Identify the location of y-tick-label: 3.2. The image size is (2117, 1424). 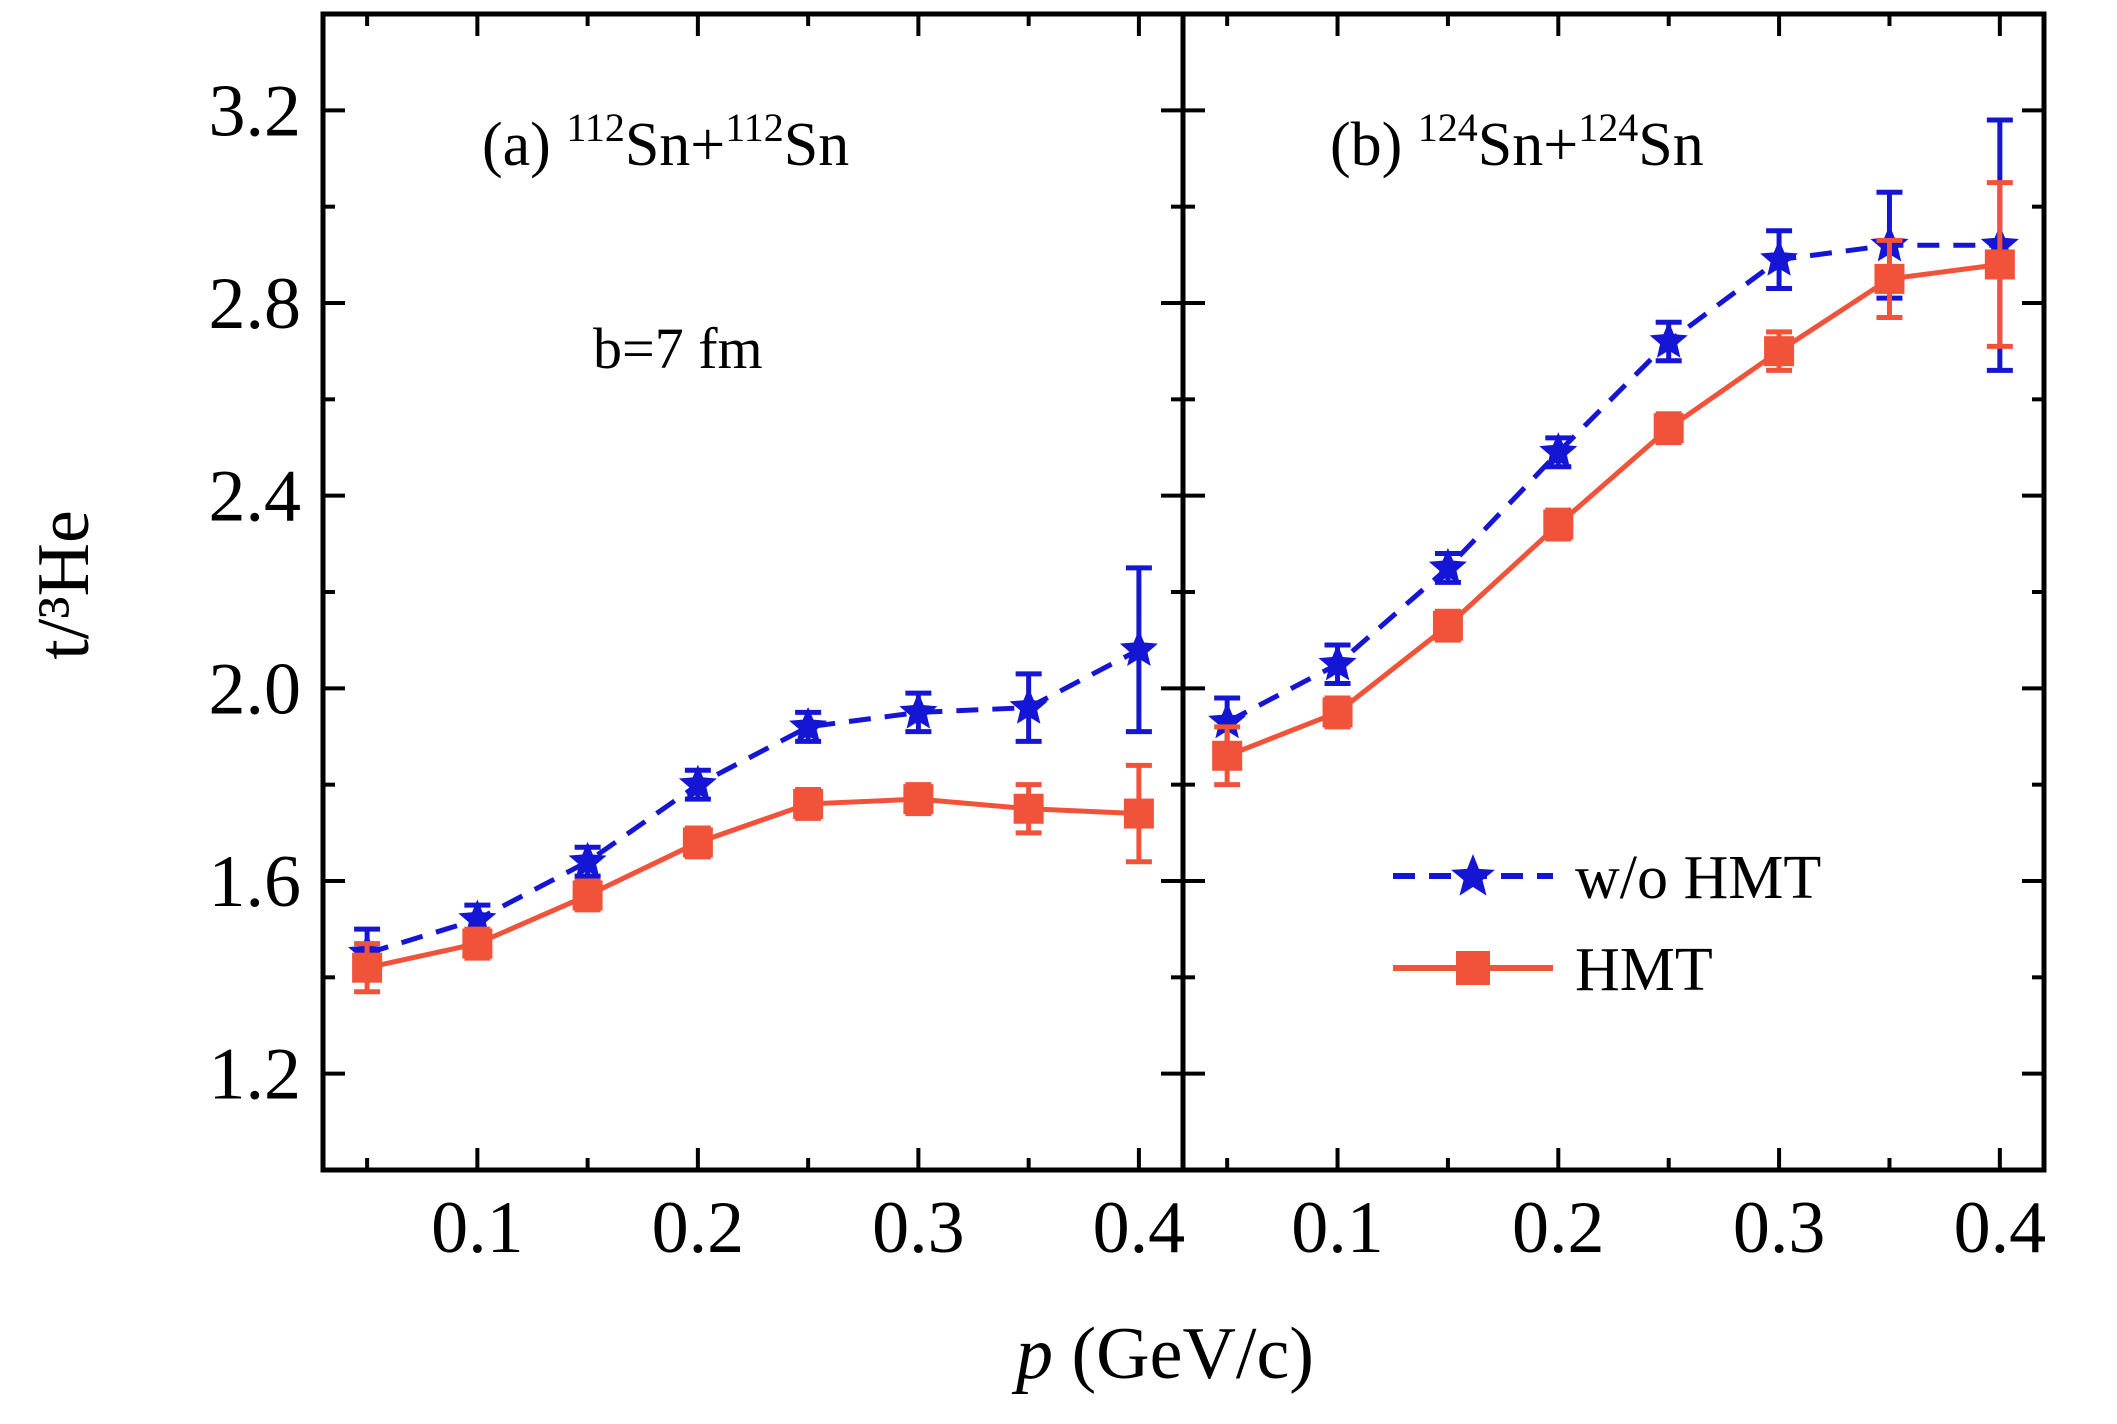
(255, 111).